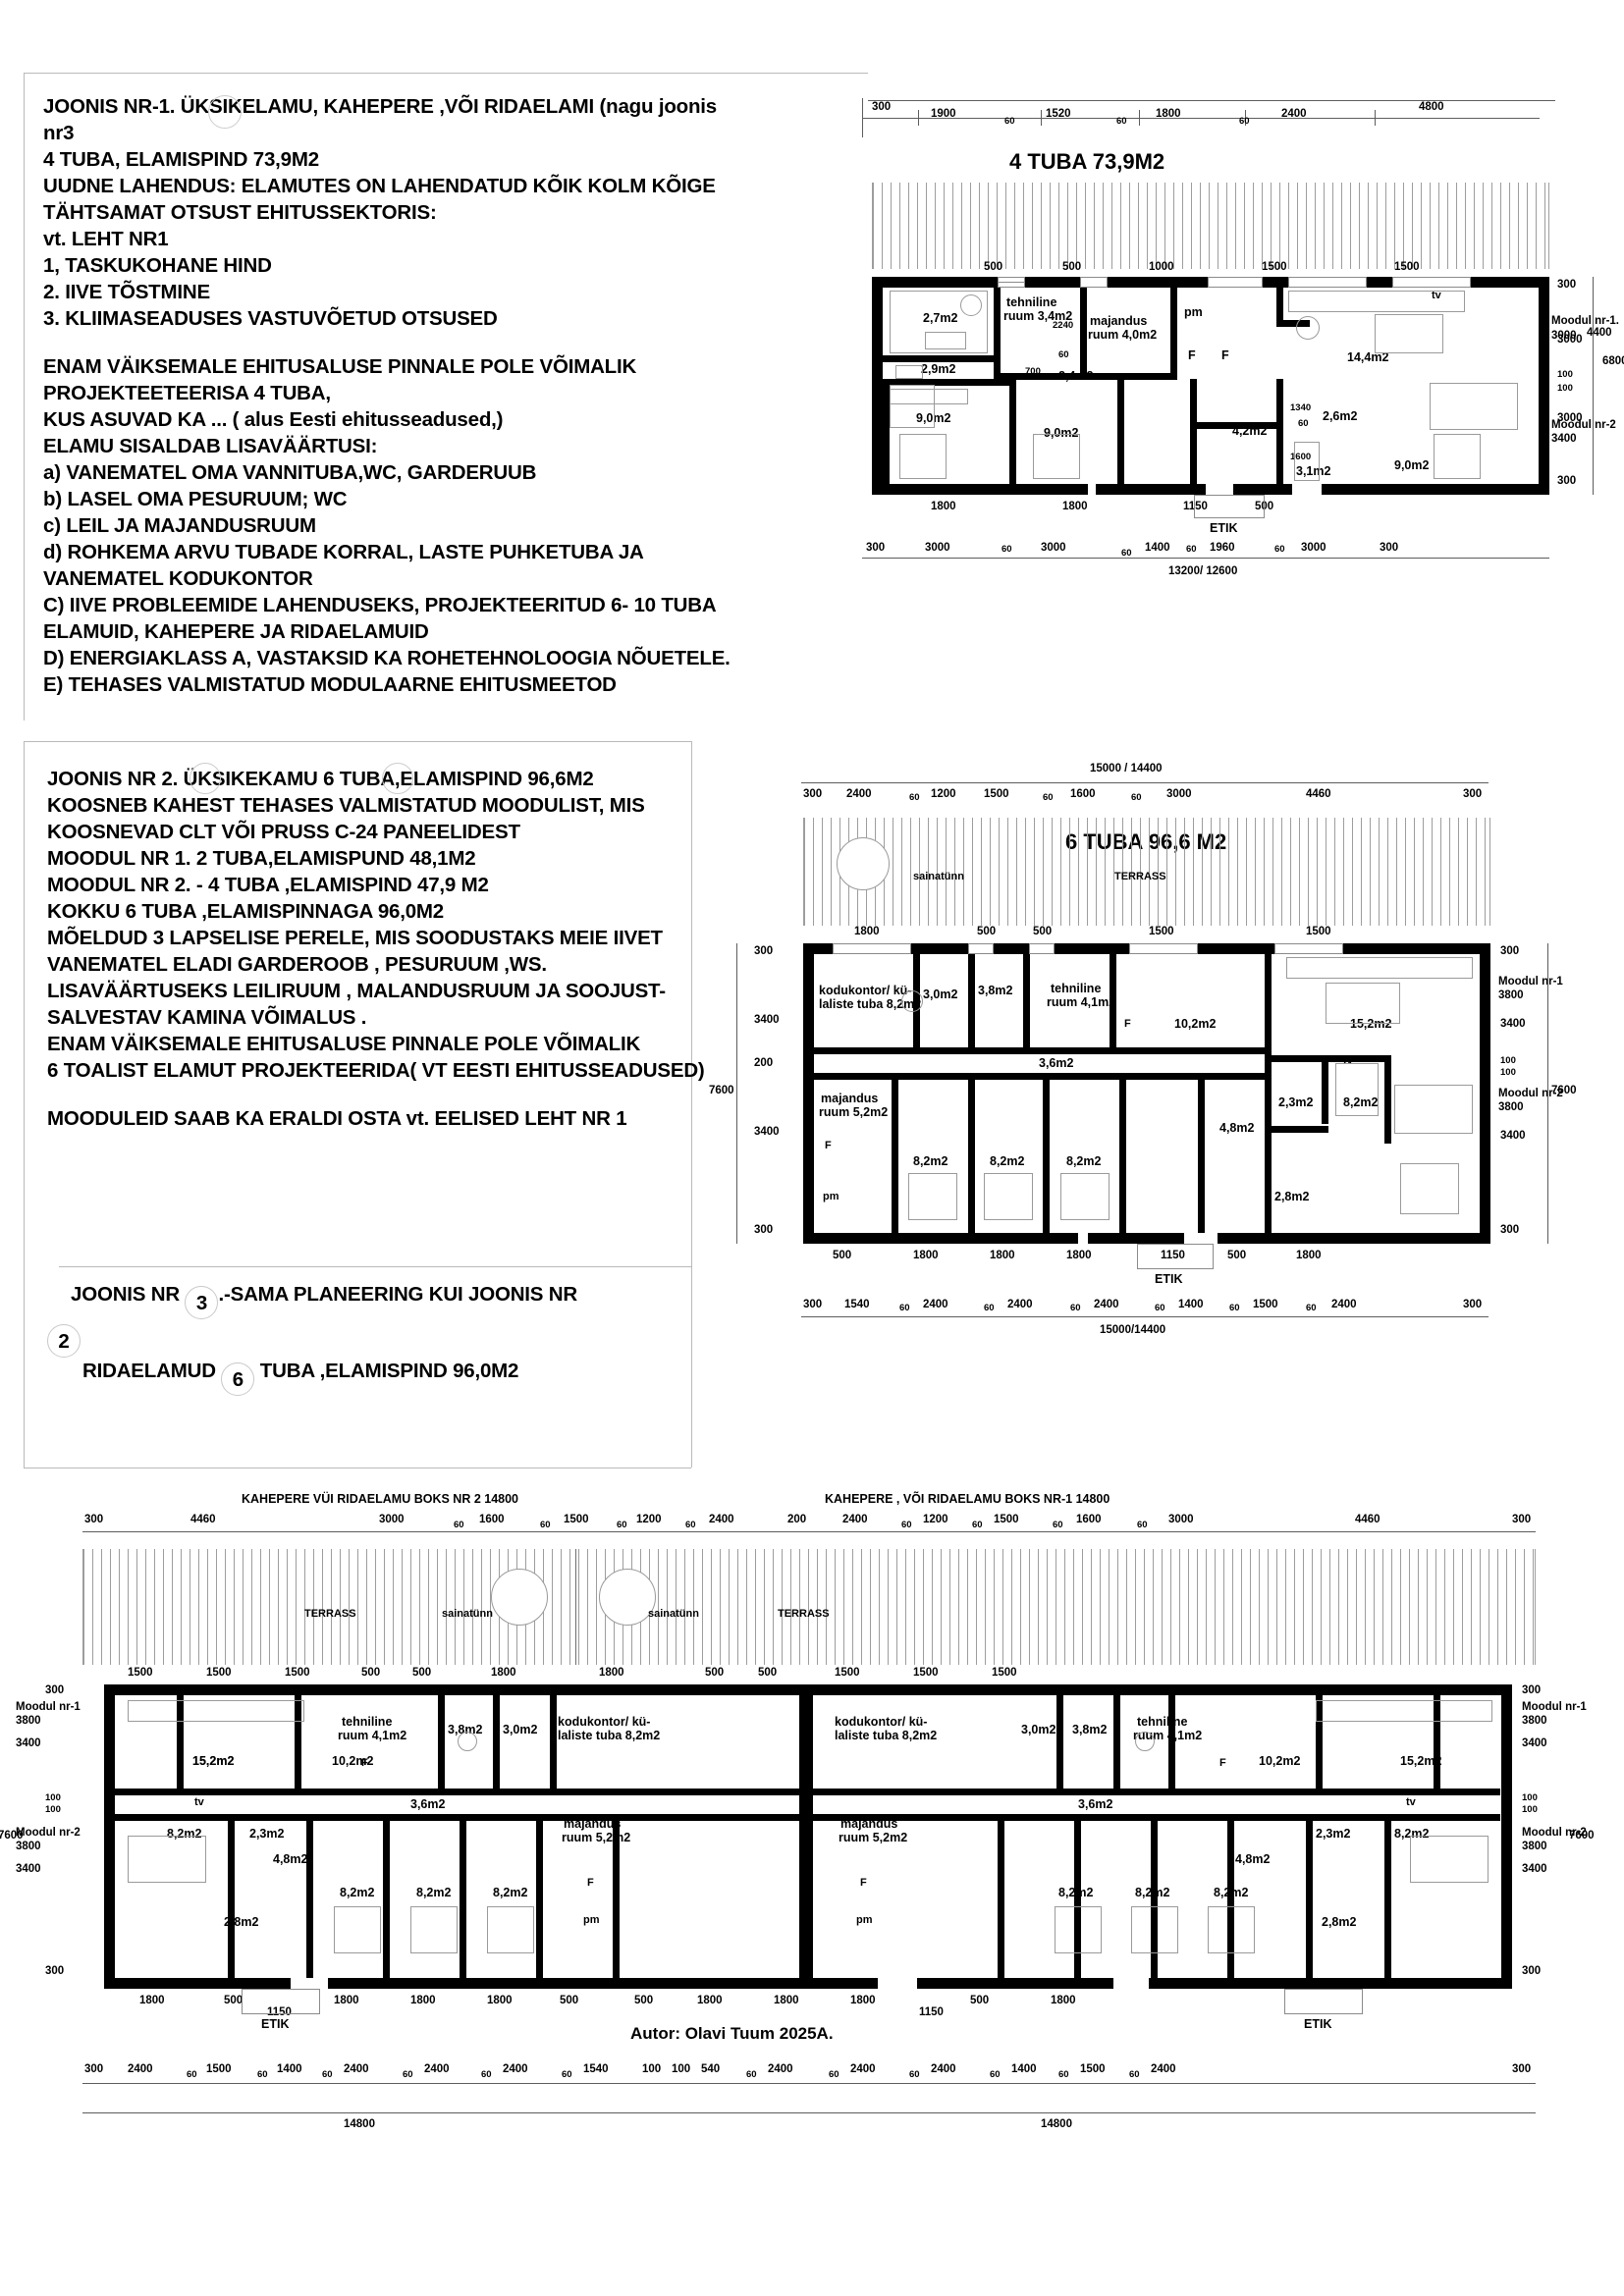 Image resolution: width=1624 pixels, height=2296 pixels. Describe the element at coordinates (1511, 995) in the screenshot. I see `plan2-module-1-size: 3800` at that location.